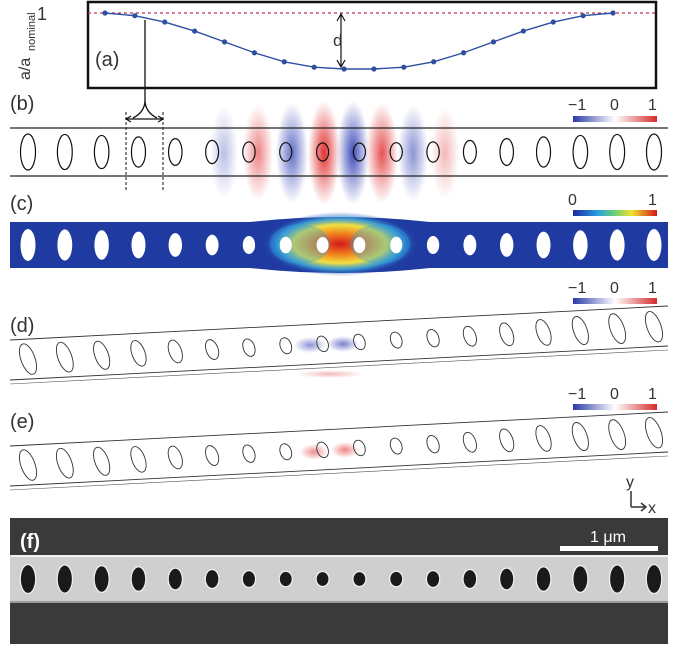 This screenshot has width=695, height=648. I want to click on colorbar-d, so click(615, 301).